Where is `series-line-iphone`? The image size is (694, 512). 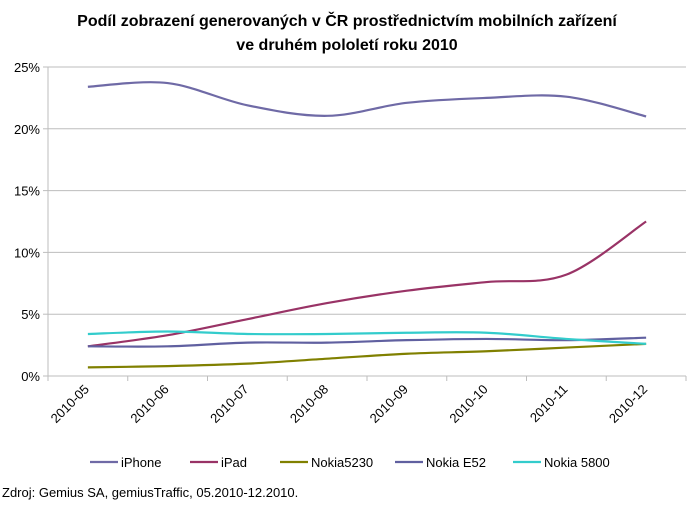 series-line-iphone is located at coordinates (367, 99).